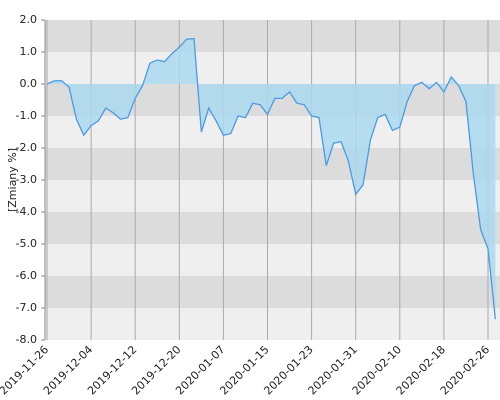 The width and height of the screenshot is (500, 400). I want to click on y-tick-label: -5.0, so click(26, 243).